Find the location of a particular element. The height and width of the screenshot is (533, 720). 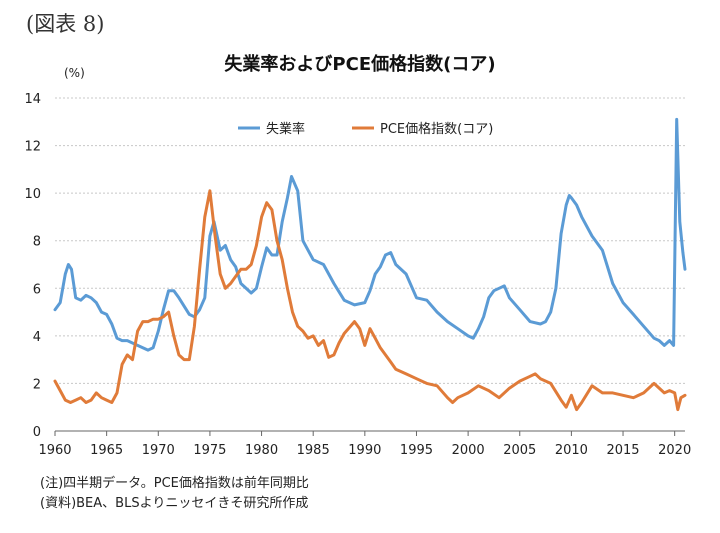

x-tick-label: 1995 is located at coordinates (416, 450).